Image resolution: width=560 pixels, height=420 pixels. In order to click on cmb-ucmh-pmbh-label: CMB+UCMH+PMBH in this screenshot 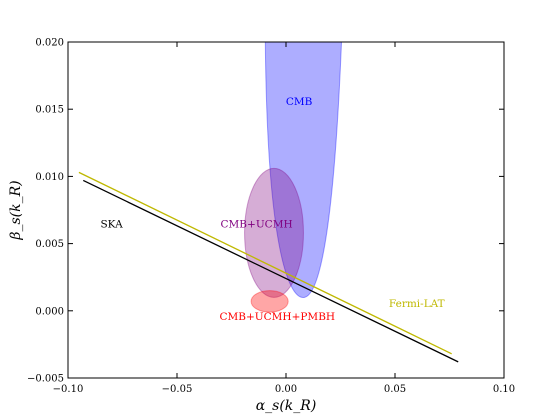, I will do `click(277, 317)`.